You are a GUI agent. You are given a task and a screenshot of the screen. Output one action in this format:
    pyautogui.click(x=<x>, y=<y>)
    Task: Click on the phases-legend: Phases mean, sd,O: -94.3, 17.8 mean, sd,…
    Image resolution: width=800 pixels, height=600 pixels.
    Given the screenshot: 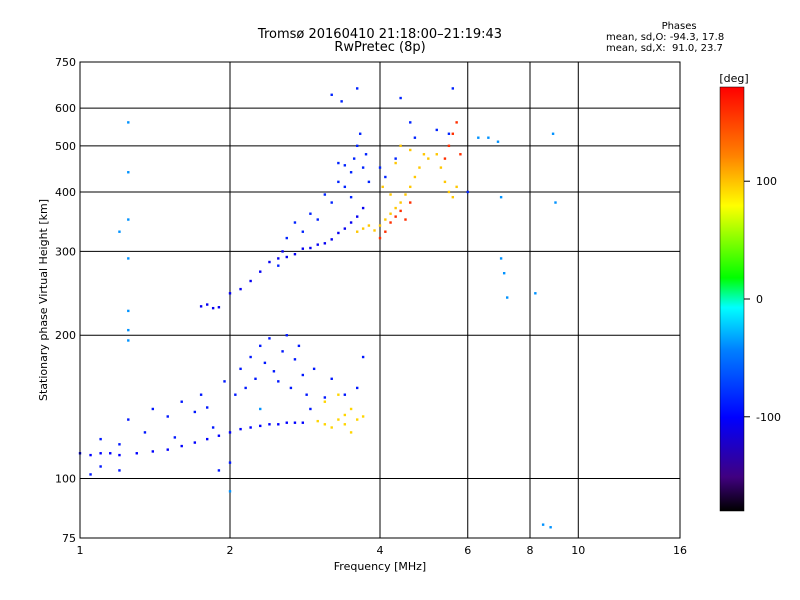 What is the action you would take?
    pyautogui.click(x=665, y=37)
    